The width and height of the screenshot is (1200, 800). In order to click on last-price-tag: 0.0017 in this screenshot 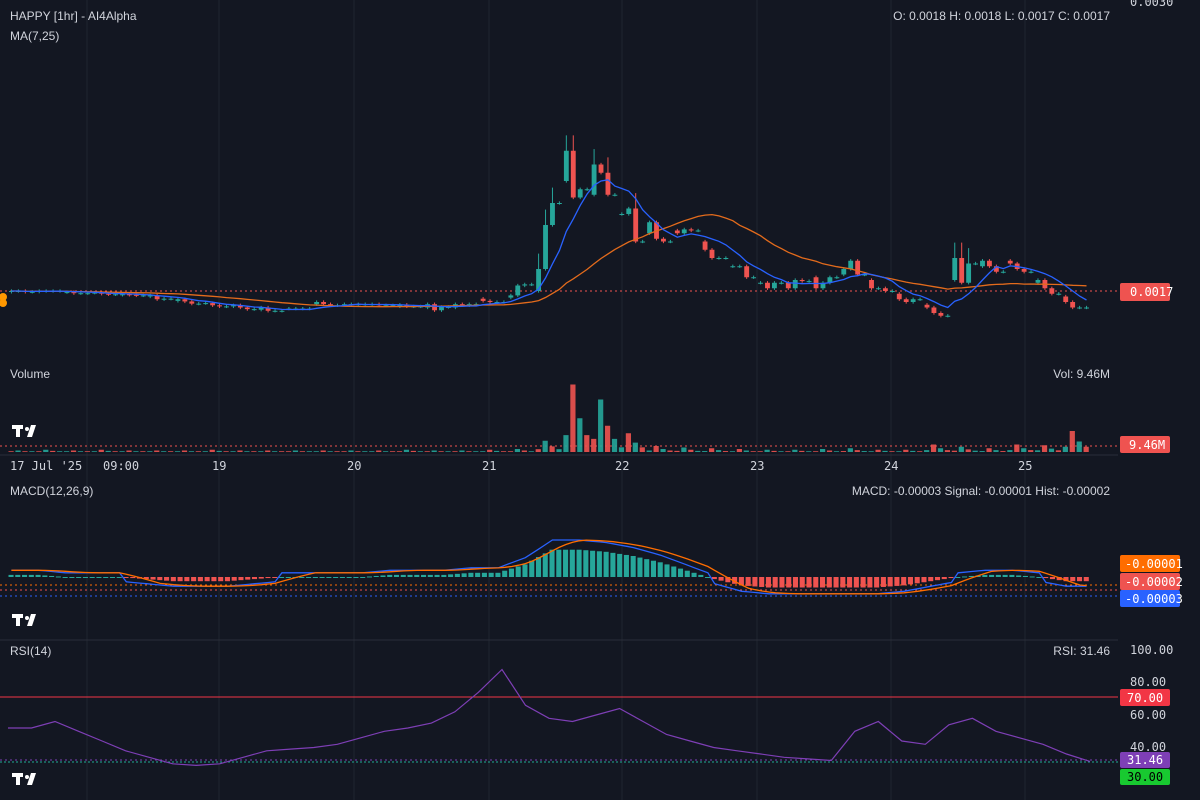, I will do `click(1146, 292)`.